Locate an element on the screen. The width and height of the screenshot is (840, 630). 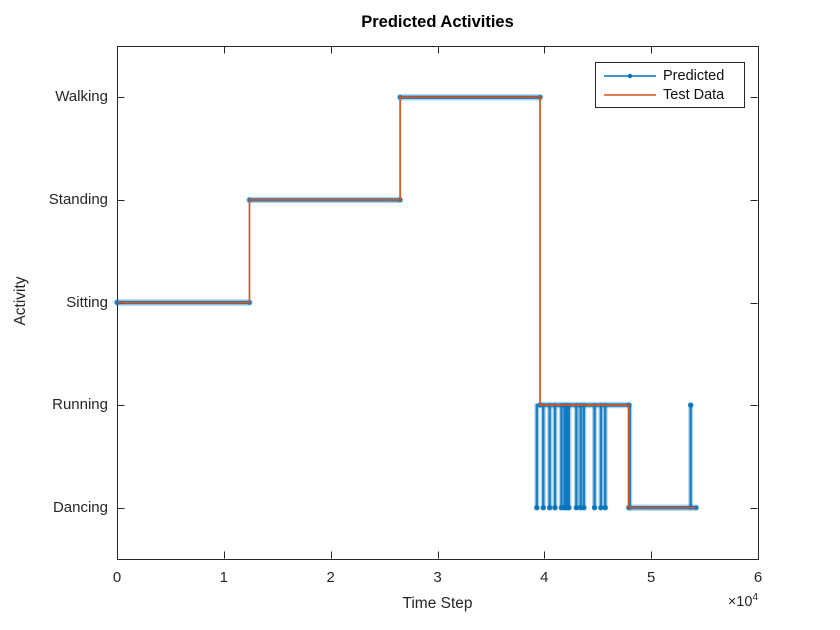
x-axis-exponent: ×10⁴ is located at coordinates (743, 601).